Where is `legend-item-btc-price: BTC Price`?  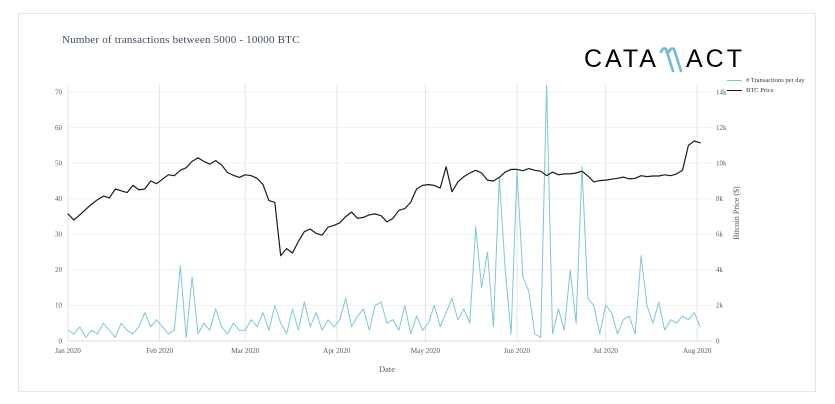 legend-item-btc-price: BTC Price is located at coordinates (766, 90).